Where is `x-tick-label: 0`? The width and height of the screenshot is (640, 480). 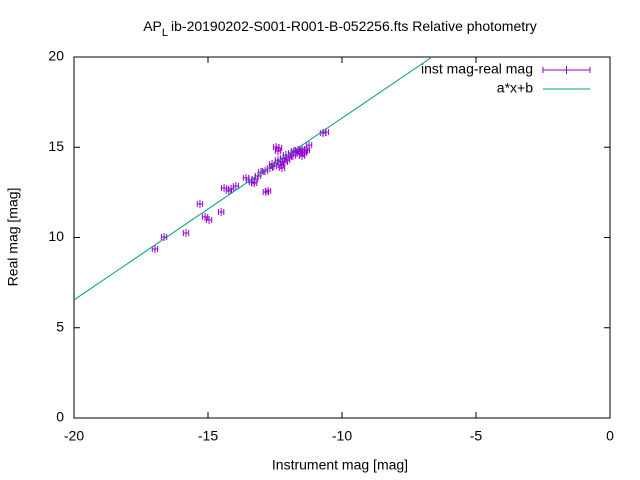
x-tick-label: 0 is located at coordinates (610, 436).